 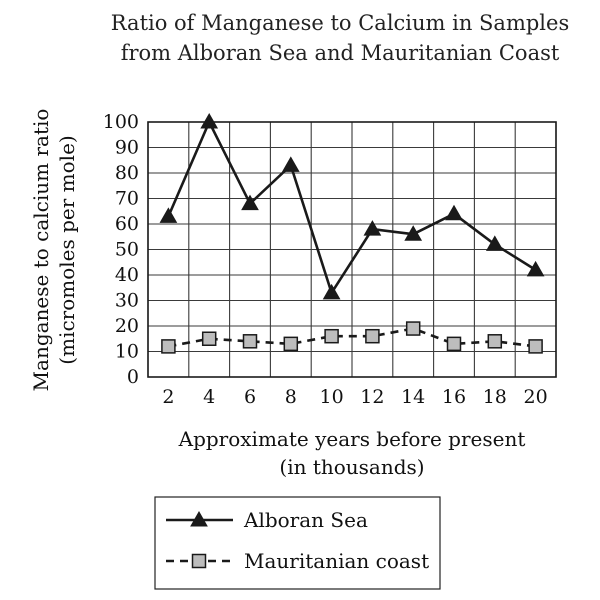 What do you see at coordinates (336, 561) in the screenshot?
I see `legend-label: Mauritanian coast` at bounding box center [336, 561].